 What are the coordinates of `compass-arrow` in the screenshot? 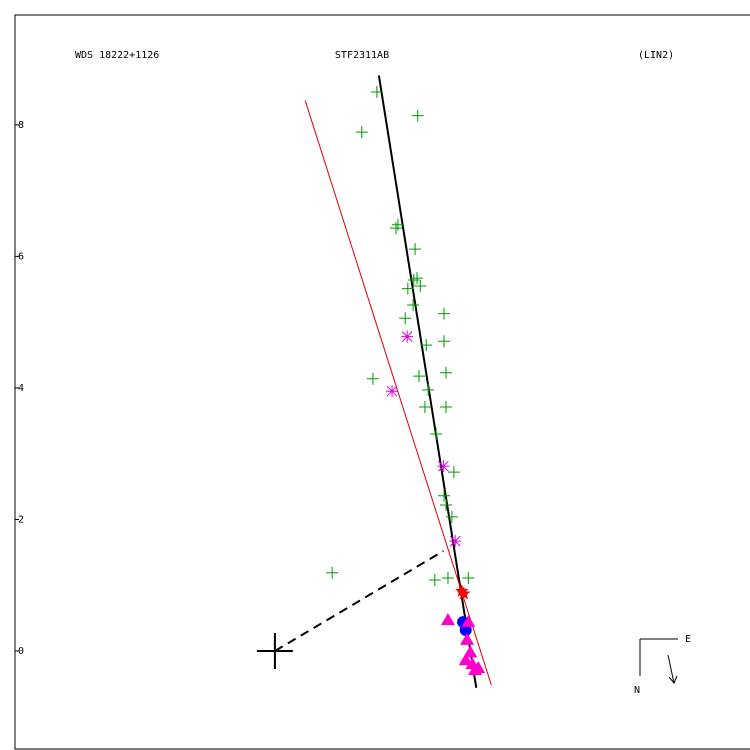 It's located at (671, 669).